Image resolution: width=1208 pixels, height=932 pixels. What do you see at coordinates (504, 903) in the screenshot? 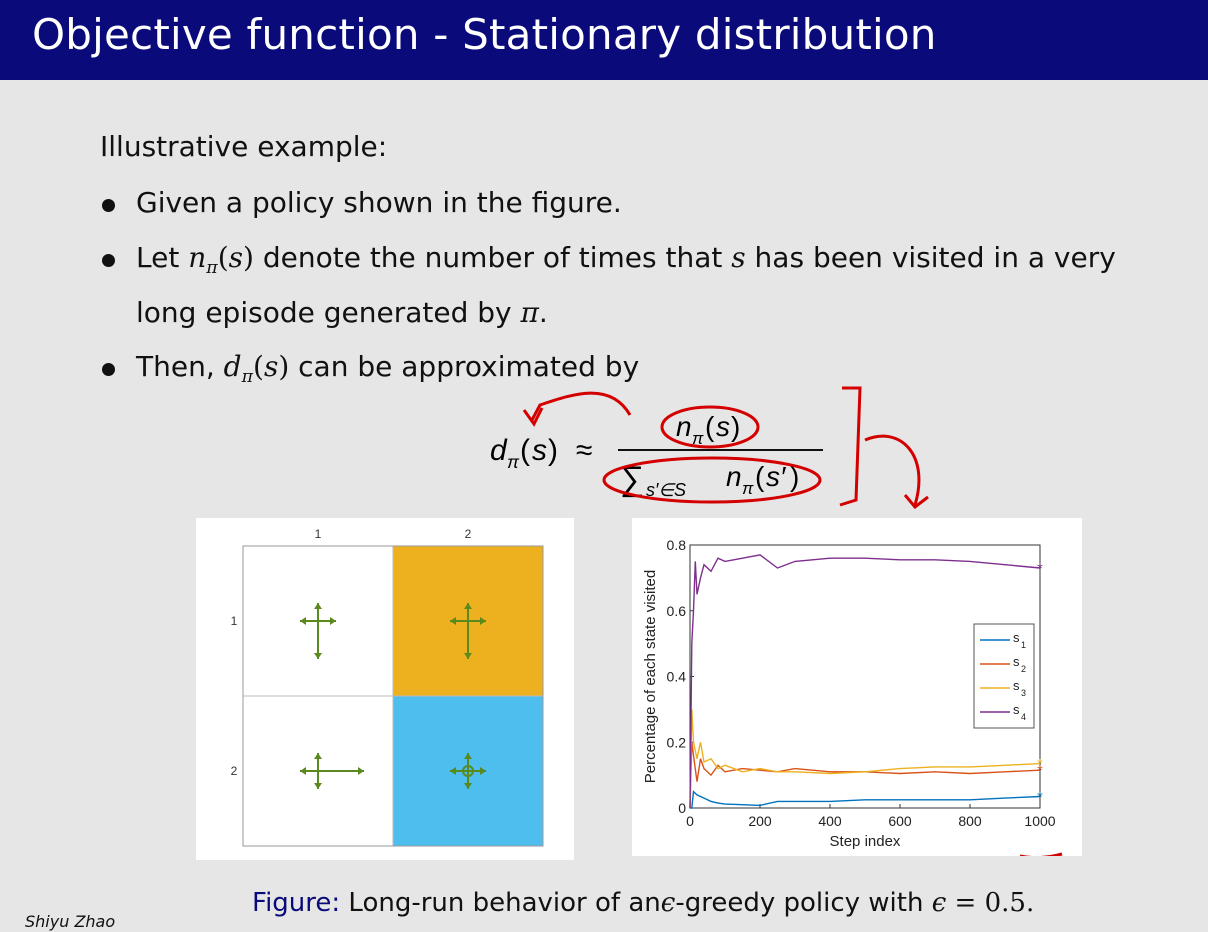
I see `caption-text: Long-run behavior of an` at bounding box center [504, 903].